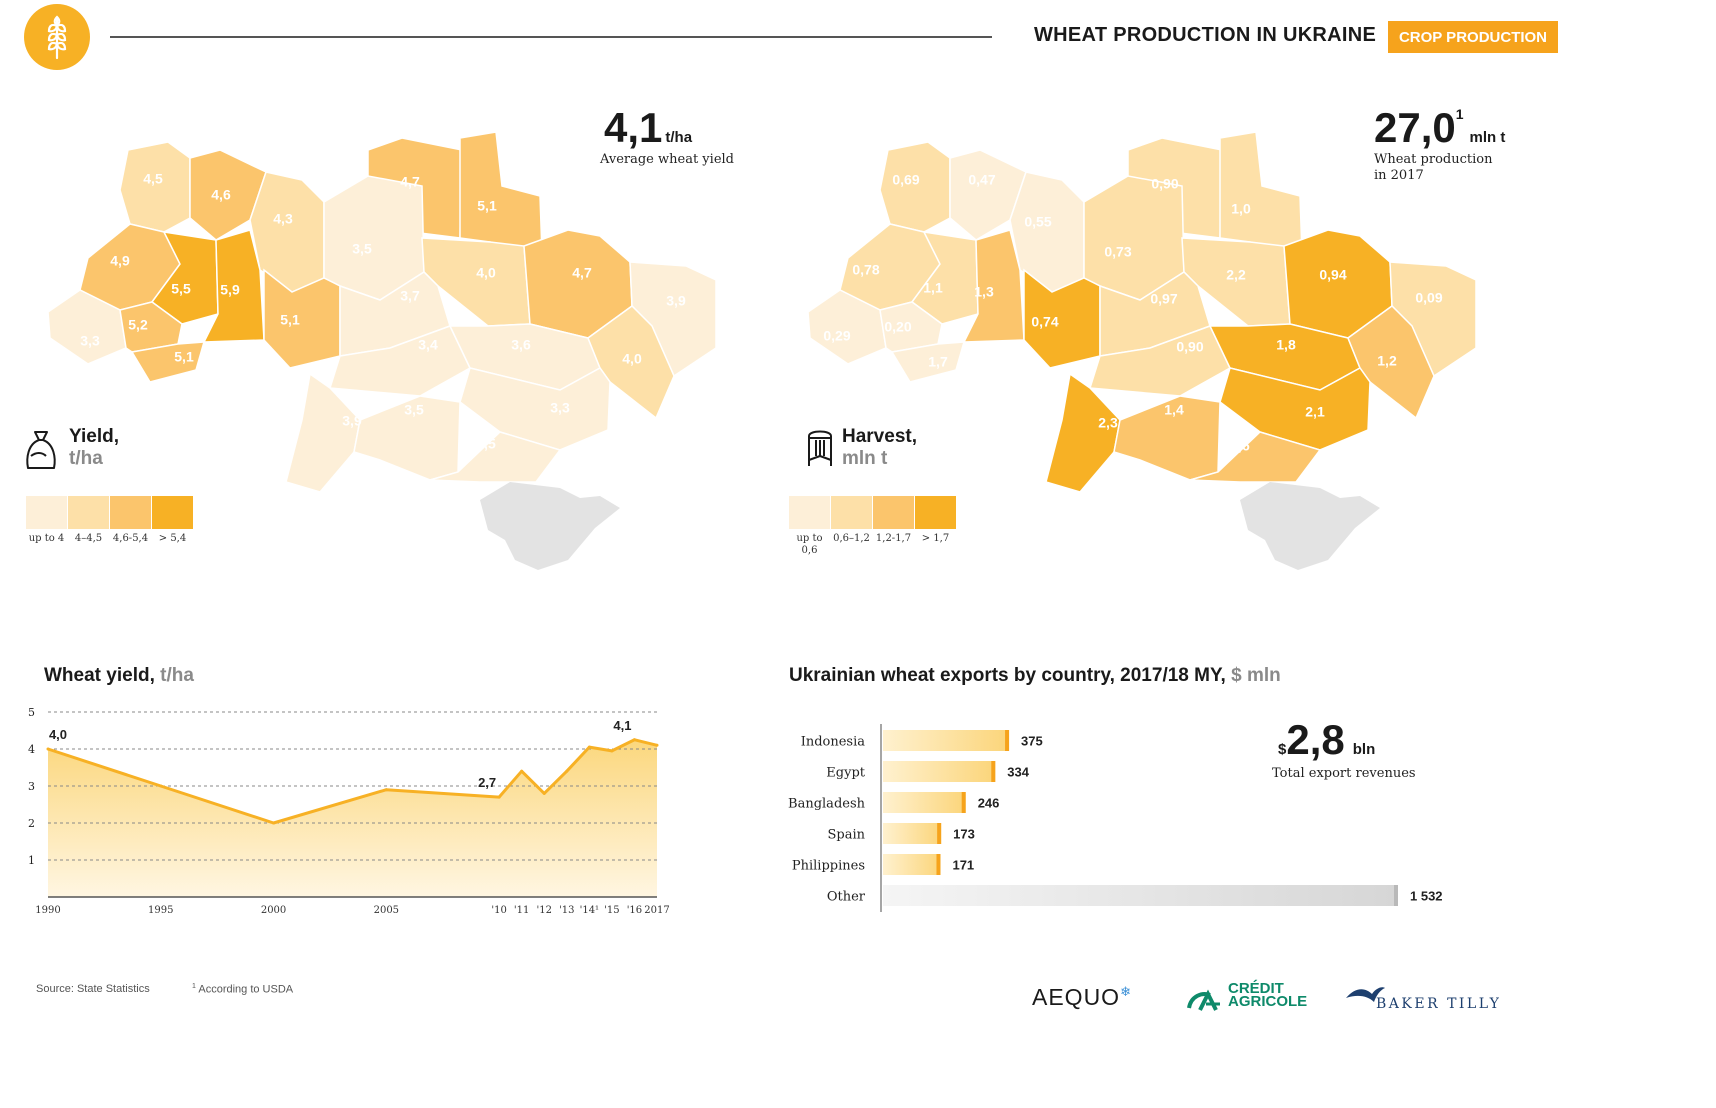 This screenshot has height=1108, width=1716. I want to click on harvest-region-value: 0,69, so click(905, 180).